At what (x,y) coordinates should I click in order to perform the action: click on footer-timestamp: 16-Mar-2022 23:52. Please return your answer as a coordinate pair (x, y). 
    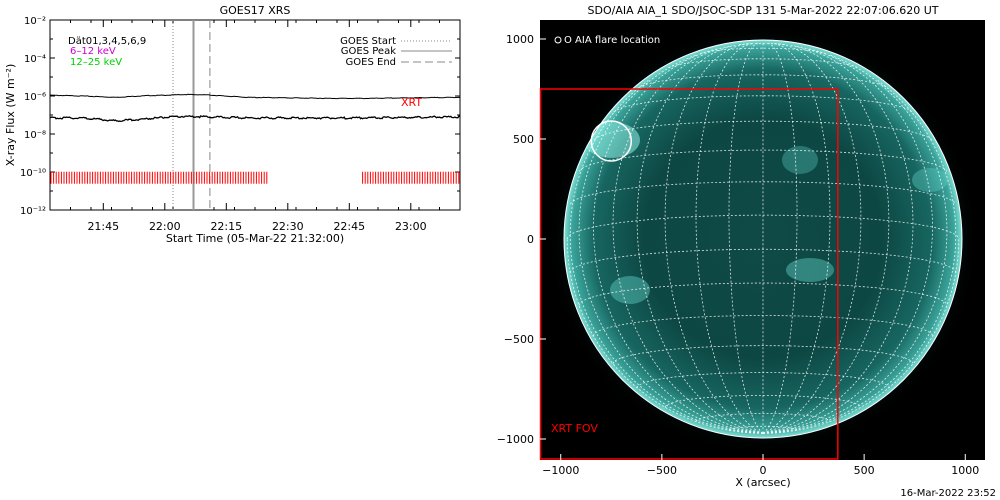
    Looking at the image, I should click on (948, 493).